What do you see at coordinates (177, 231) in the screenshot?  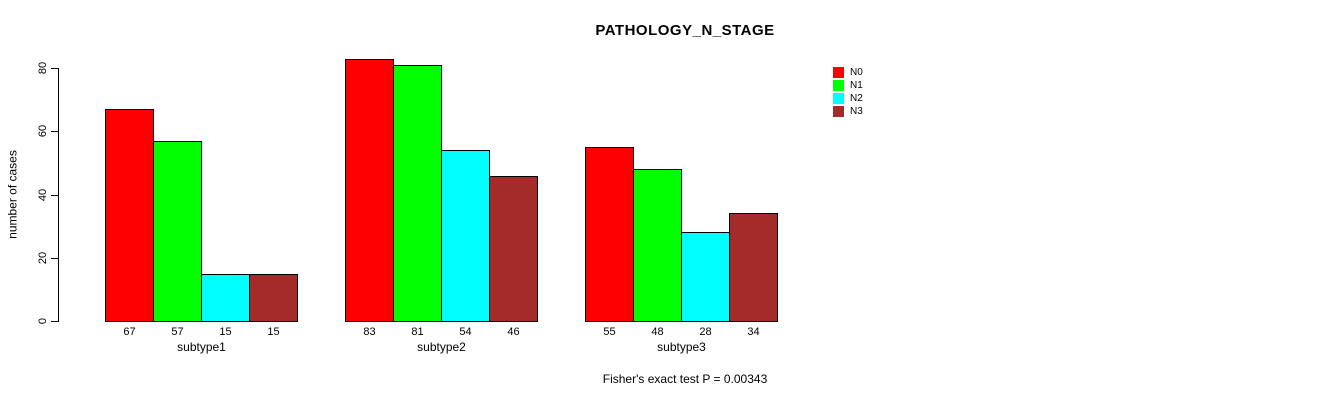 I see `bar-n1-subtype1` at bounding box center [177, 231].